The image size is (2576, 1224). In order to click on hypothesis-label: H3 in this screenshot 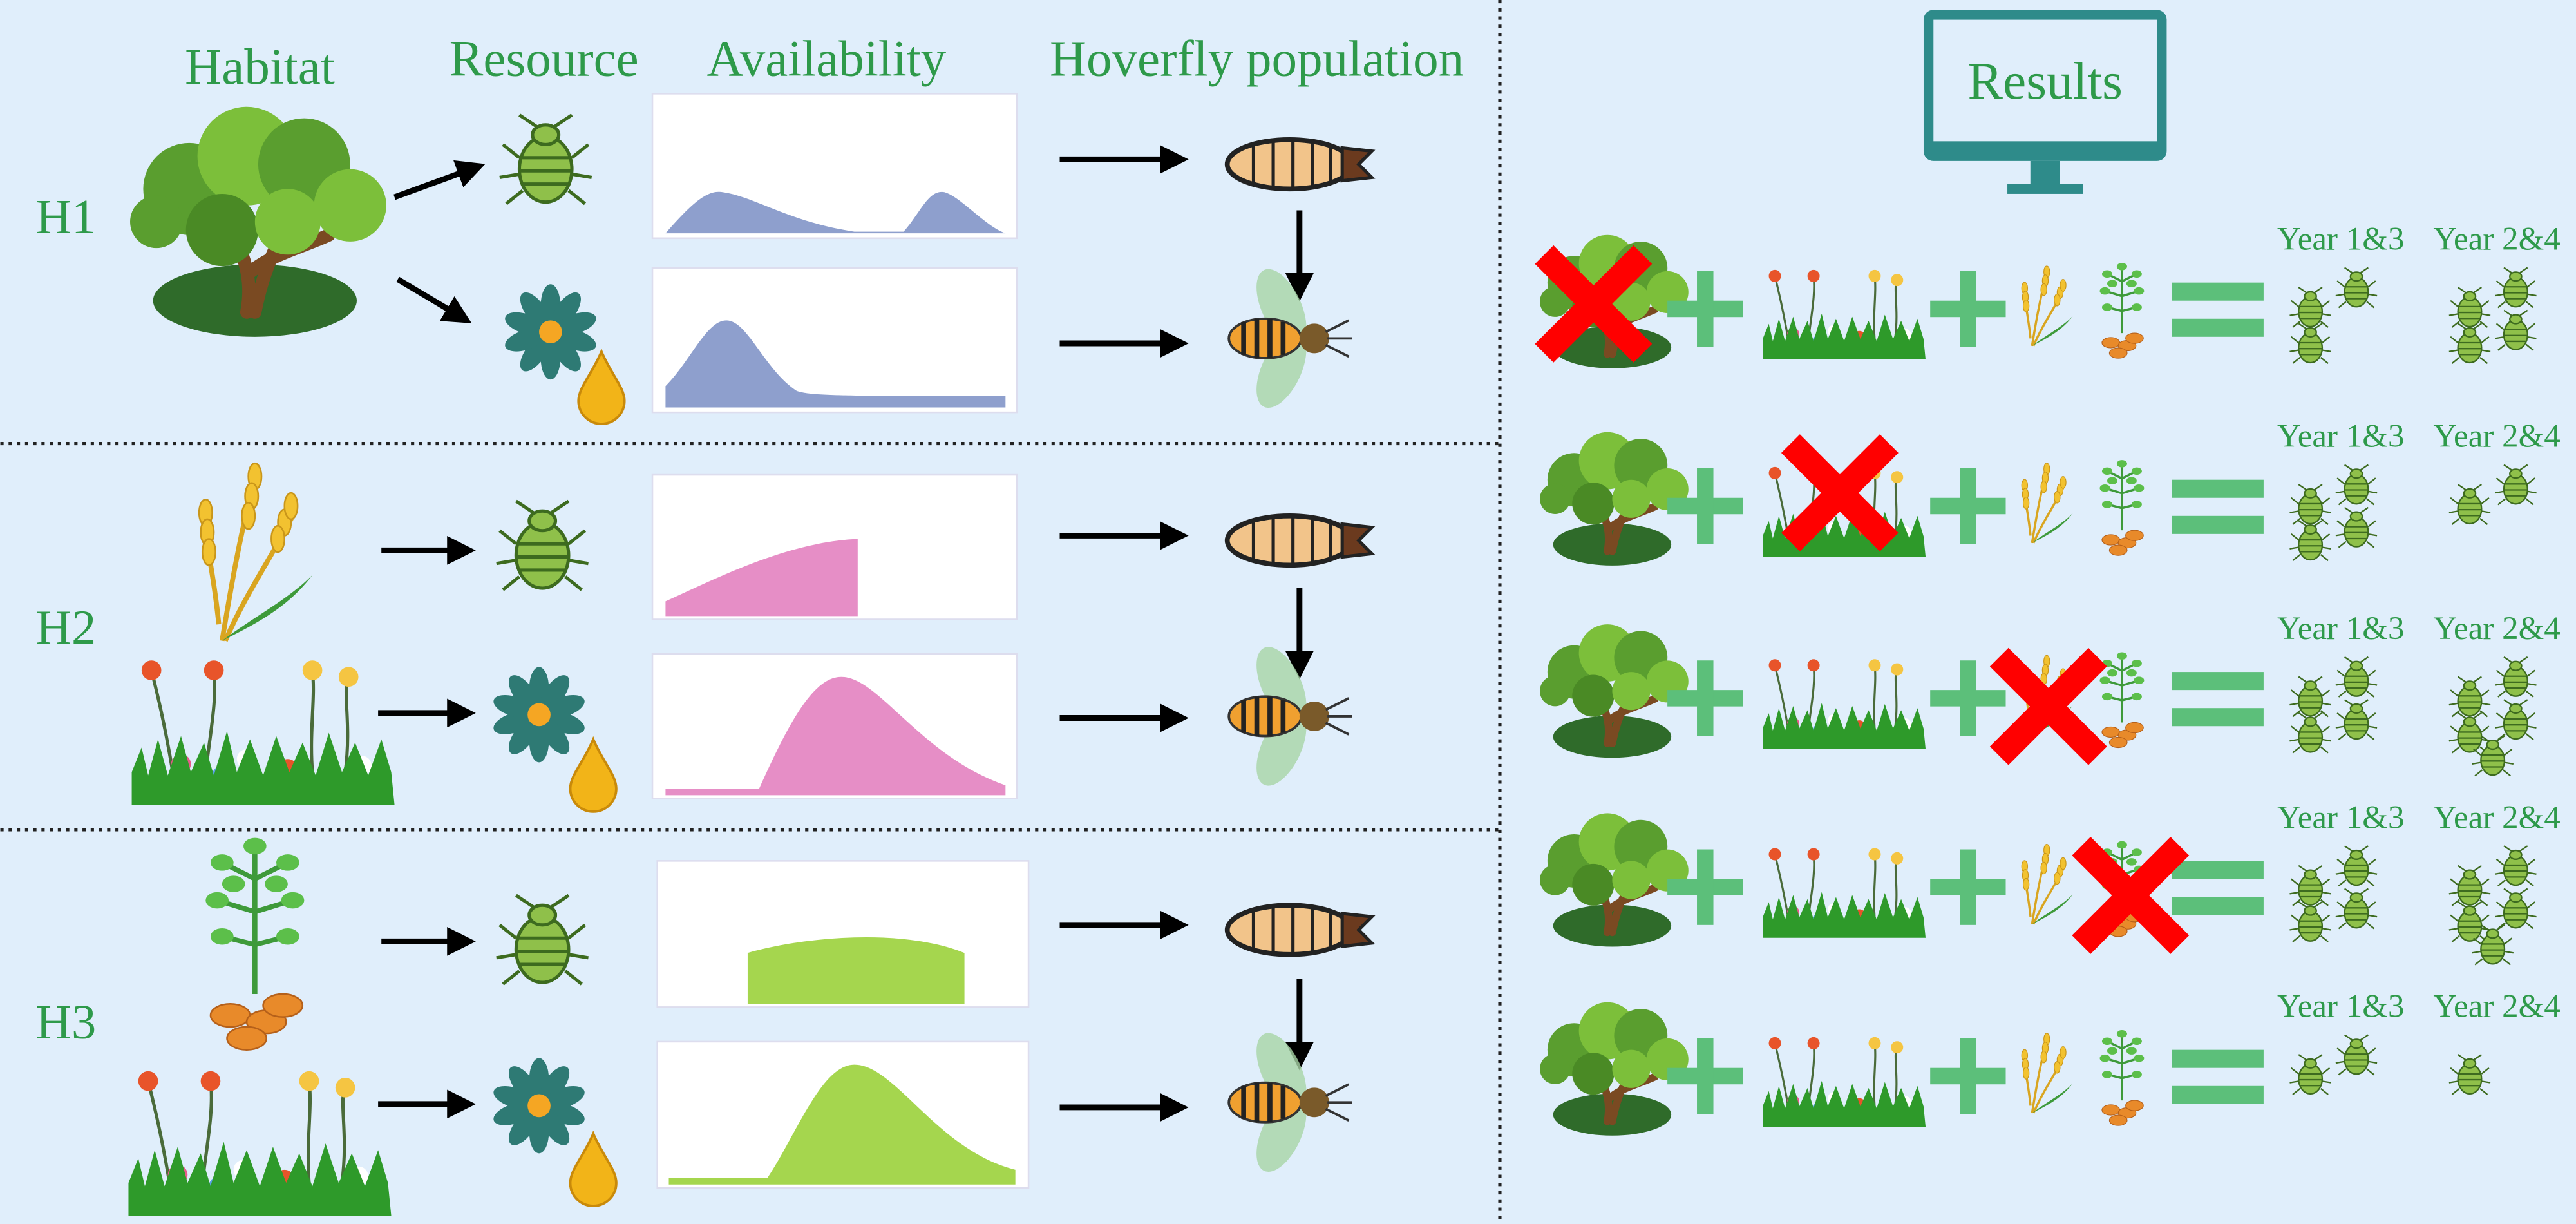, I will do `click(66, 1022)`.